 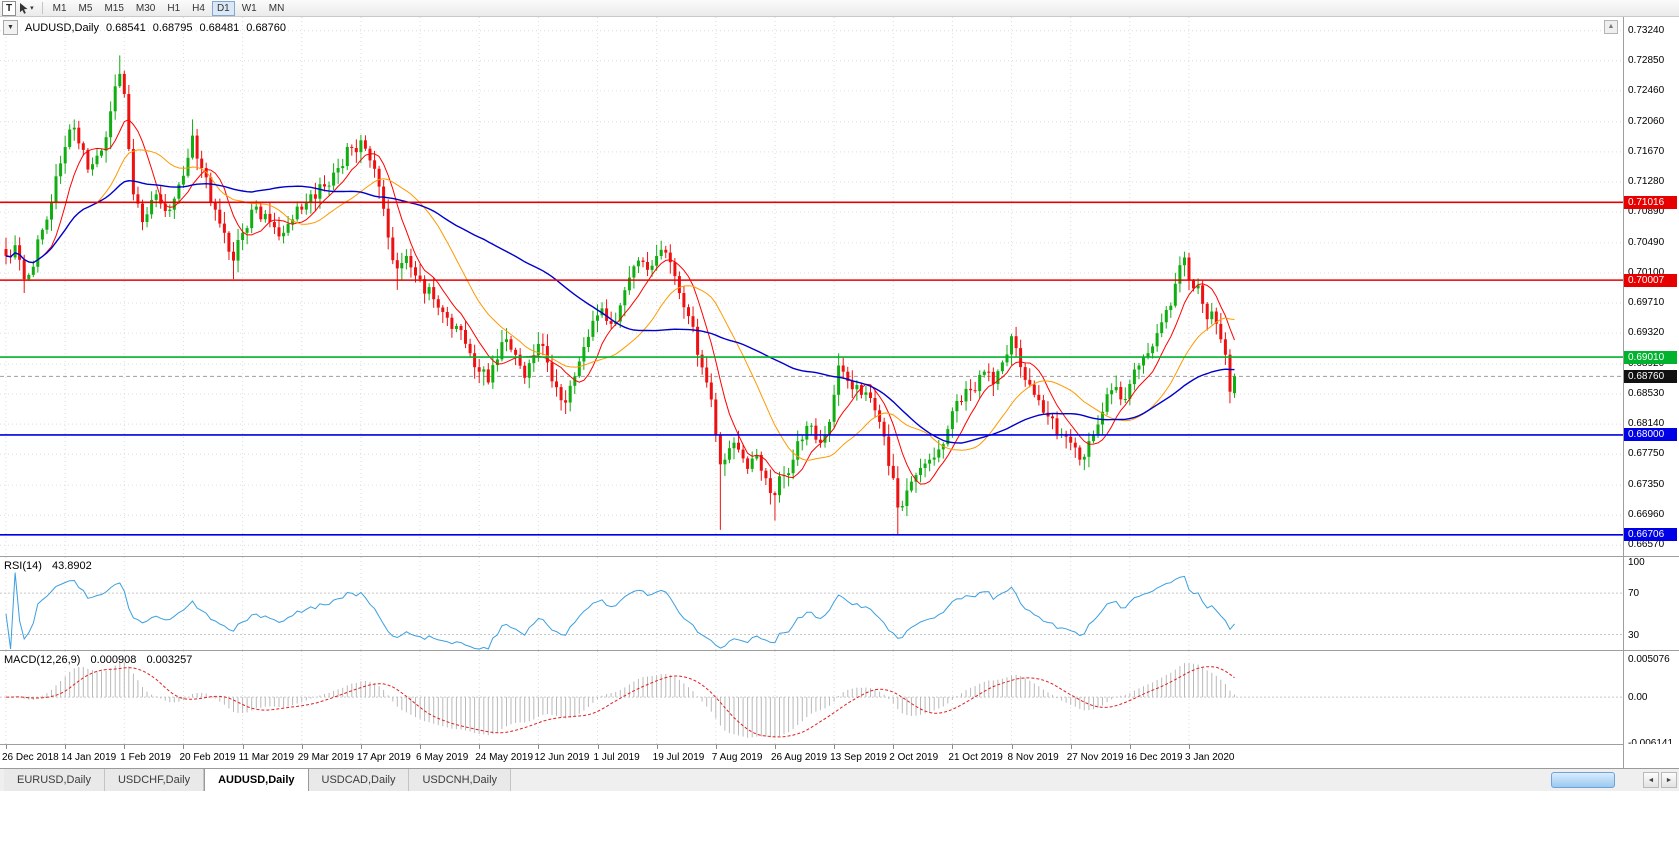 I want to click on macd-axis-label: 0.00, so click(x=1638, y=698).